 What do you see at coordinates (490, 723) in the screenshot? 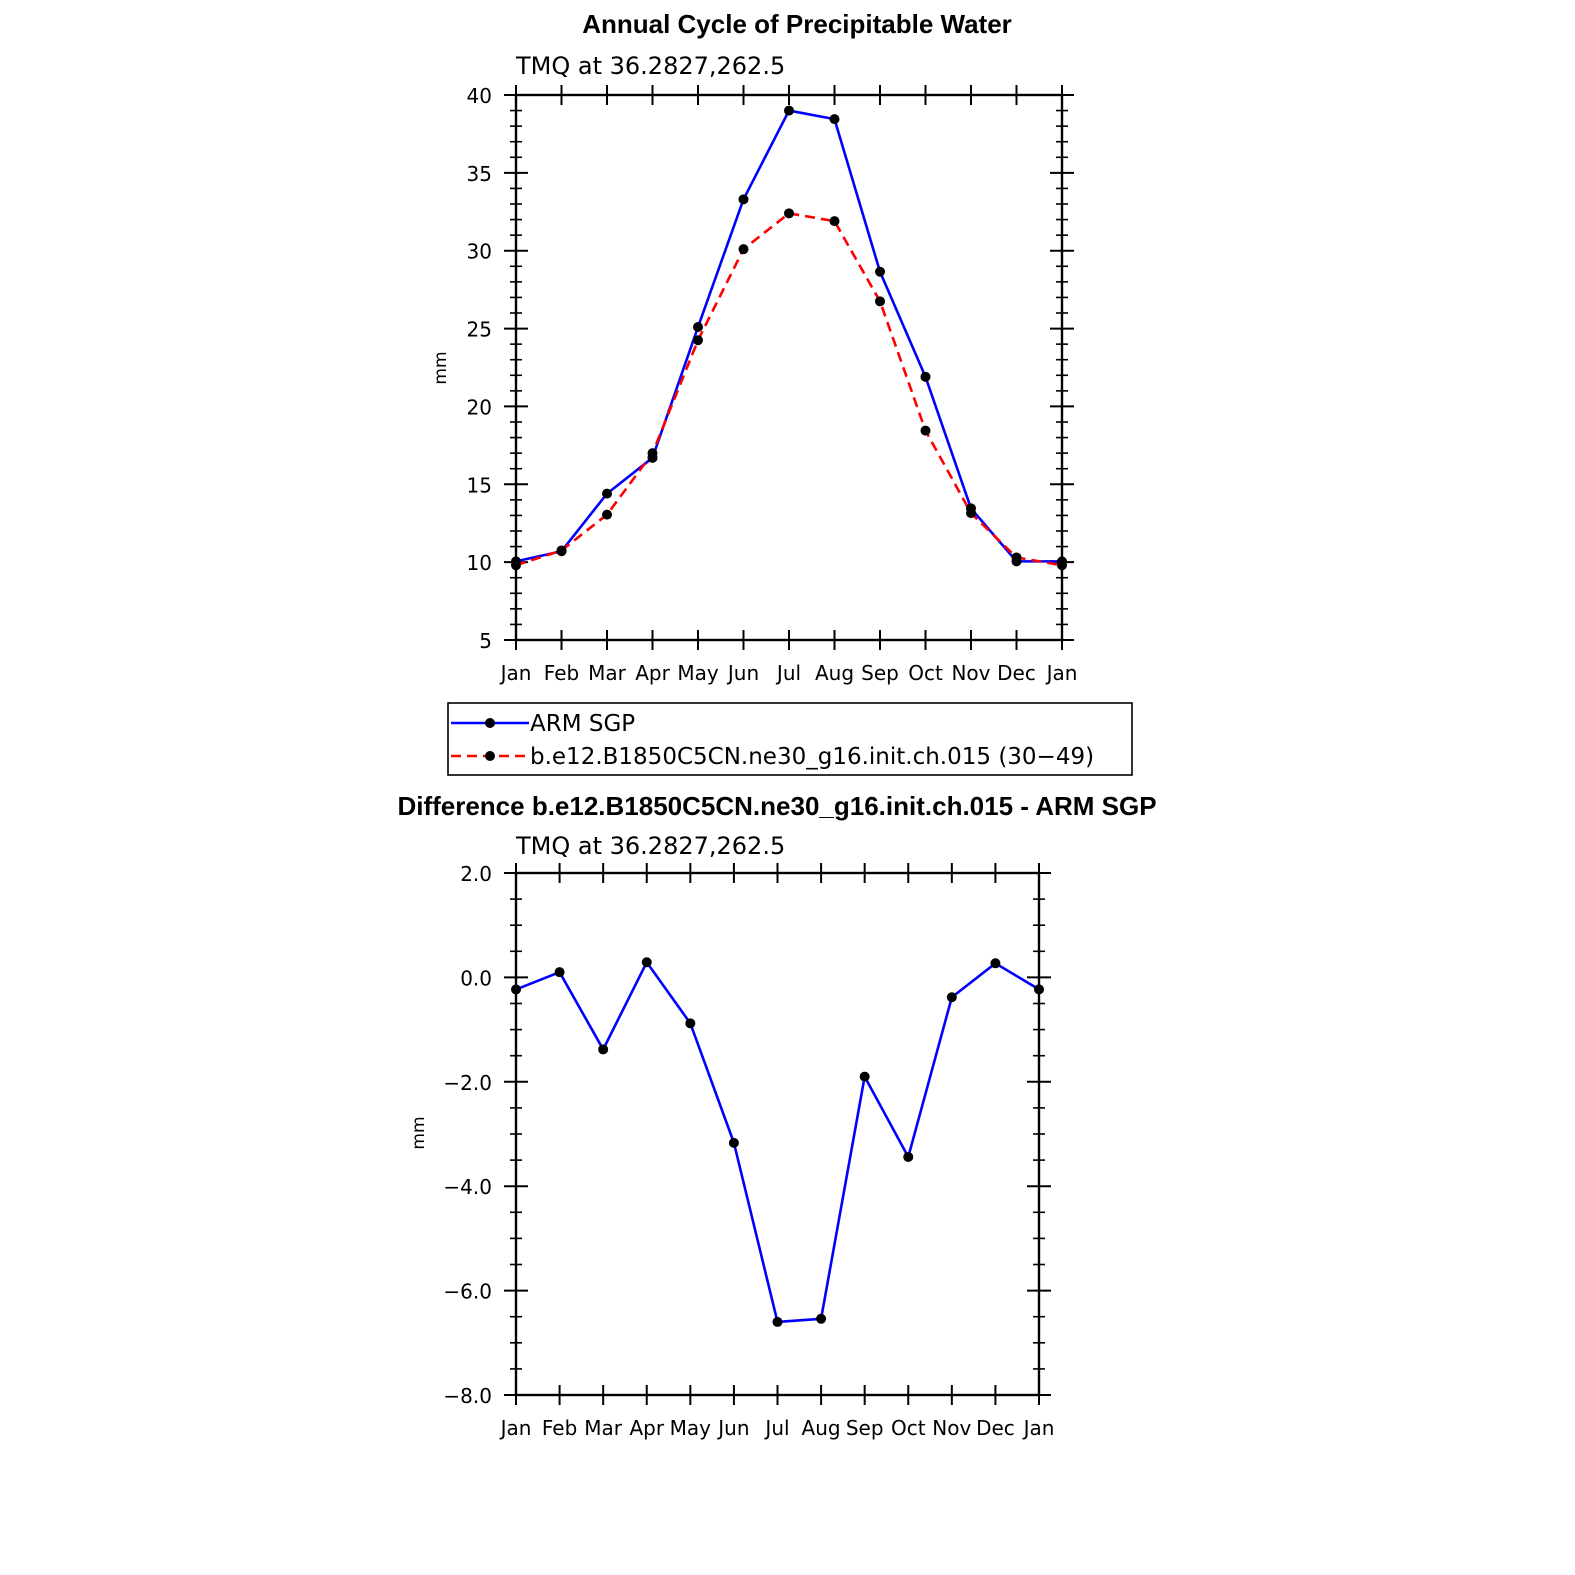
I see `legend-marker-arm-sgp` at bounding box center [490, 723].